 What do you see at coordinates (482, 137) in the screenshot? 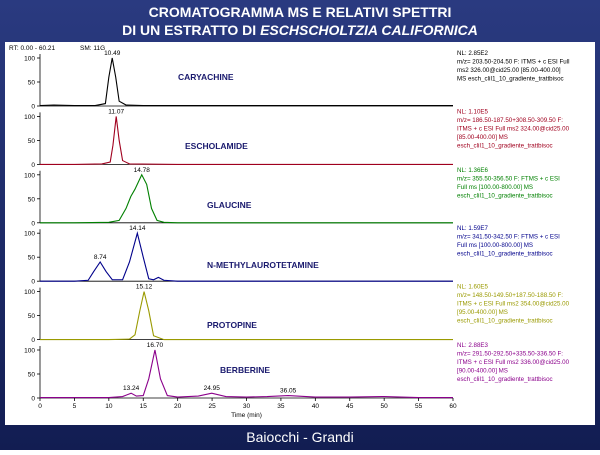
I see `scan-info: [85.00-400.00] MS` at bounding box center [482, 137].